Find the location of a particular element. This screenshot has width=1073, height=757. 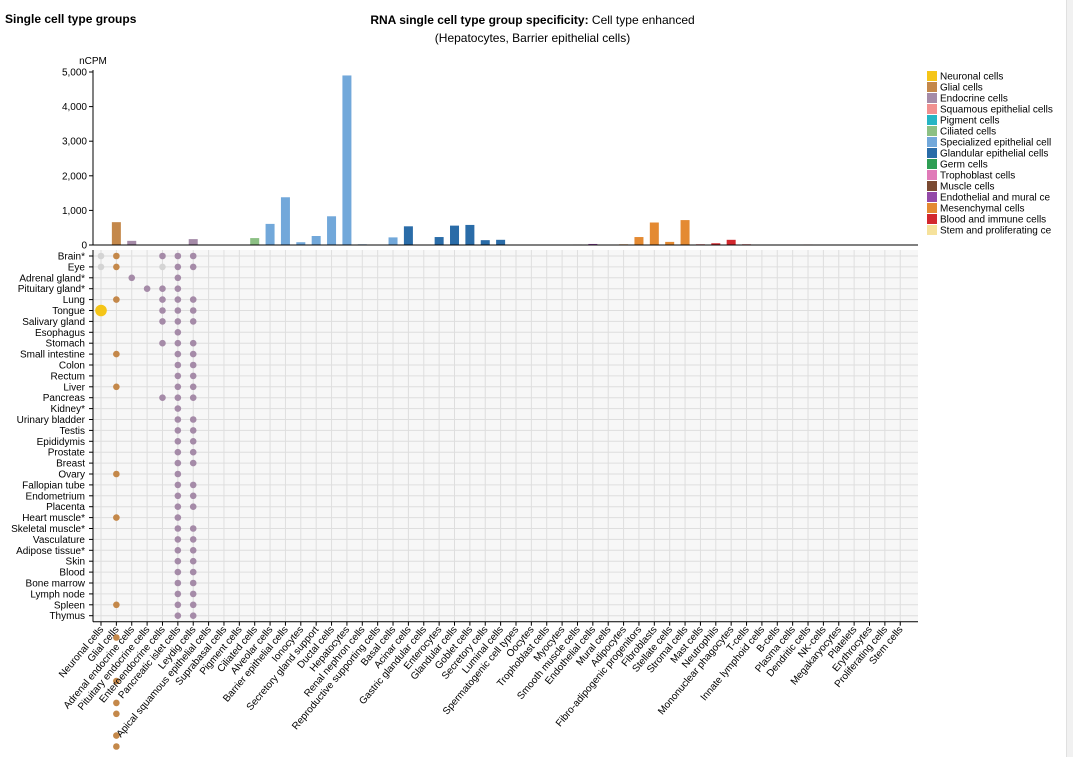

legend-label: Blood and immune cells is located at coordinates (993, 220).